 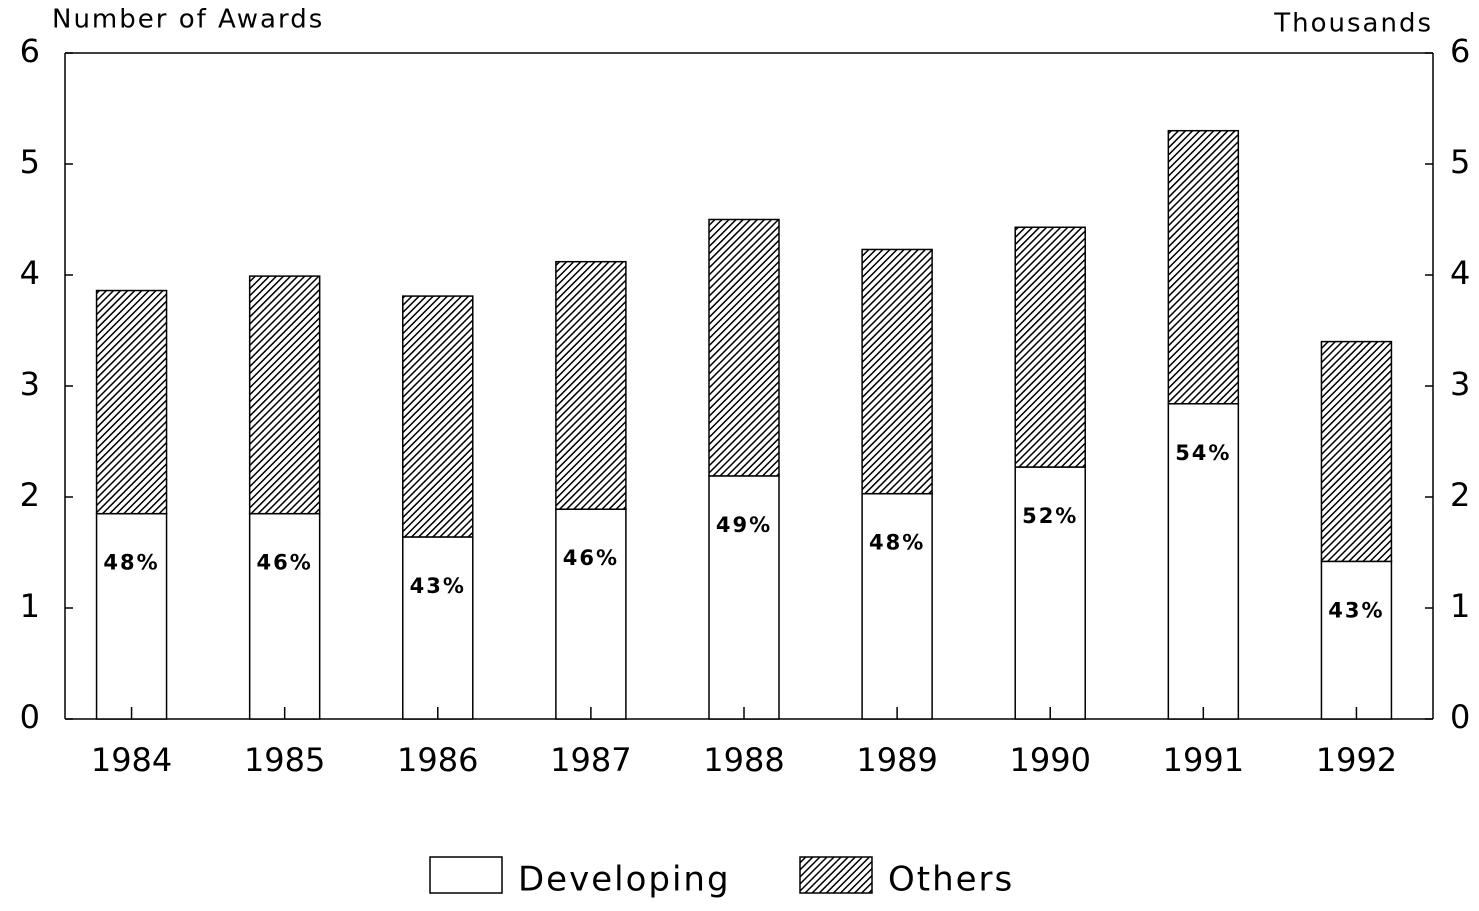 What do you see at coordinates (1460, 717) in the screenshot?
I see `y2-tick-label: 0` at bounding box center [1460, 717].